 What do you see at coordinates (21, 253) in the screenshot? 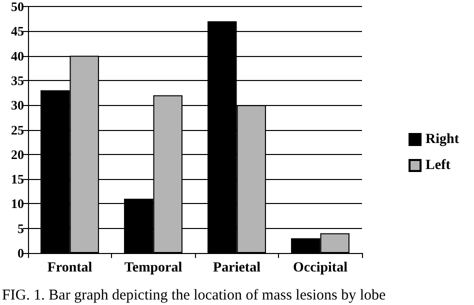
I see `y-tick-label: 0` at bounding box center [21, 253].